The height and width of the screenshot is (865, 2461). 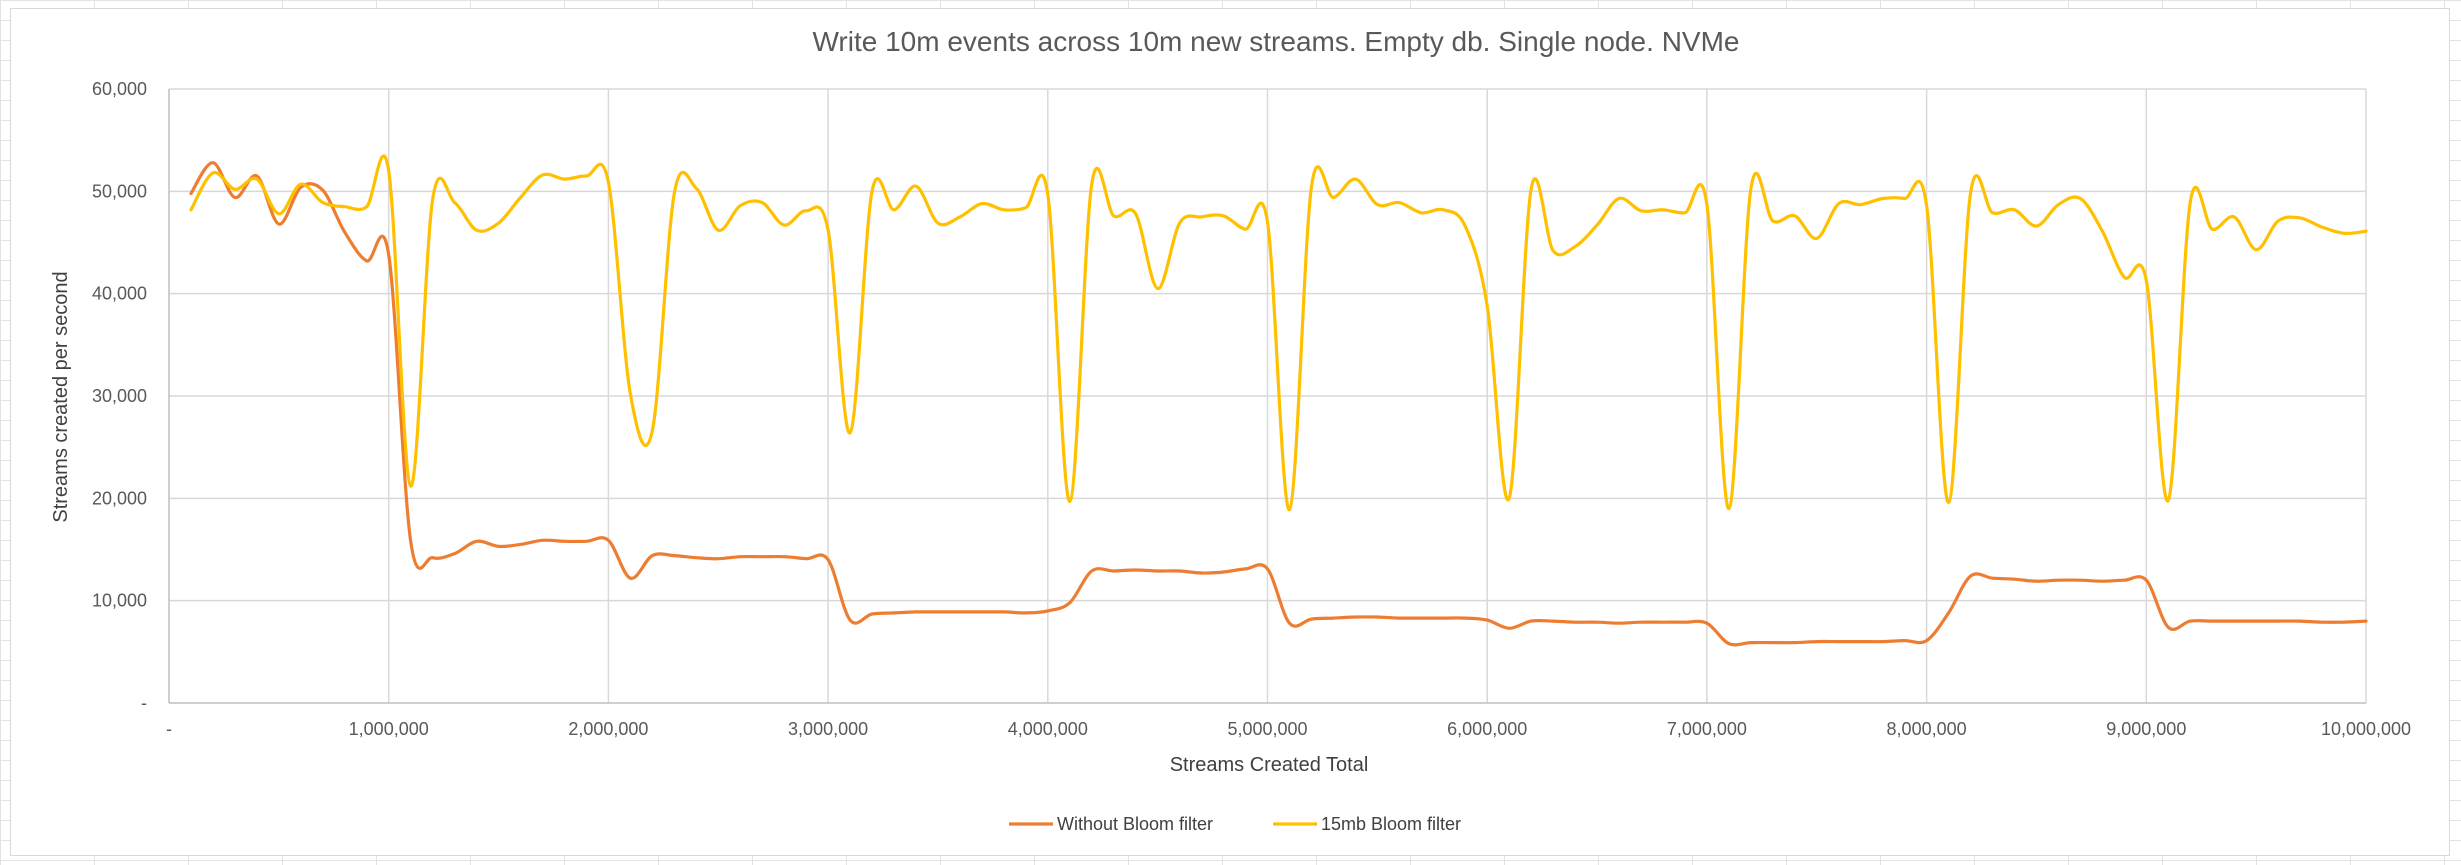 I want to click on y-tick-label: 30,000, so click(x=119, y=396).